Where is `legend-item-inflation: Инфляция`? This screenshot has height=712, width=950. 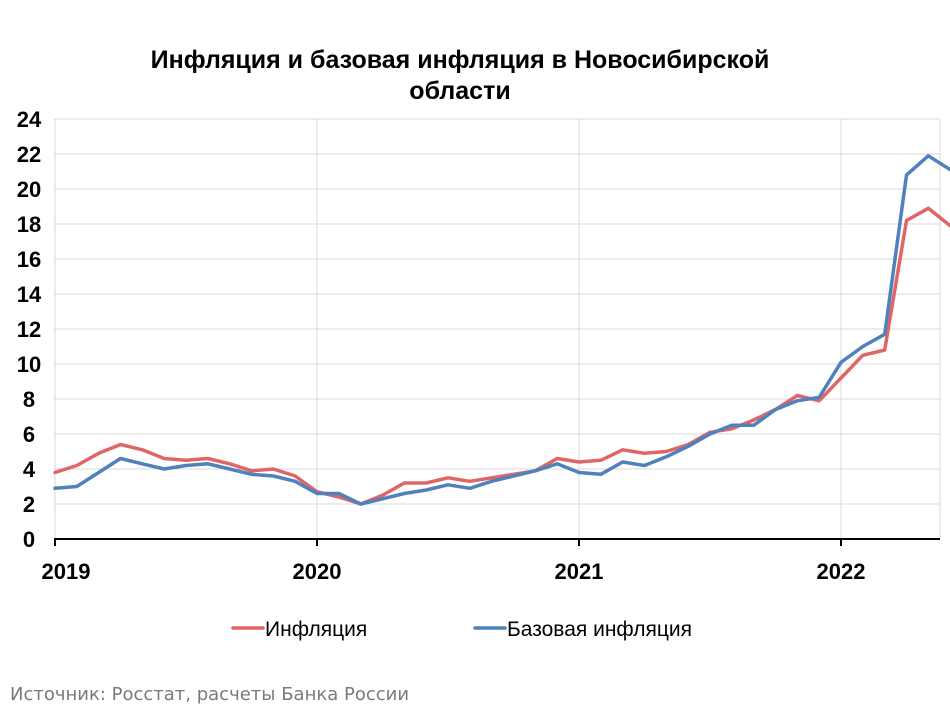
legend-item-inflation: Инфляция is located at coordinates (299, 629).